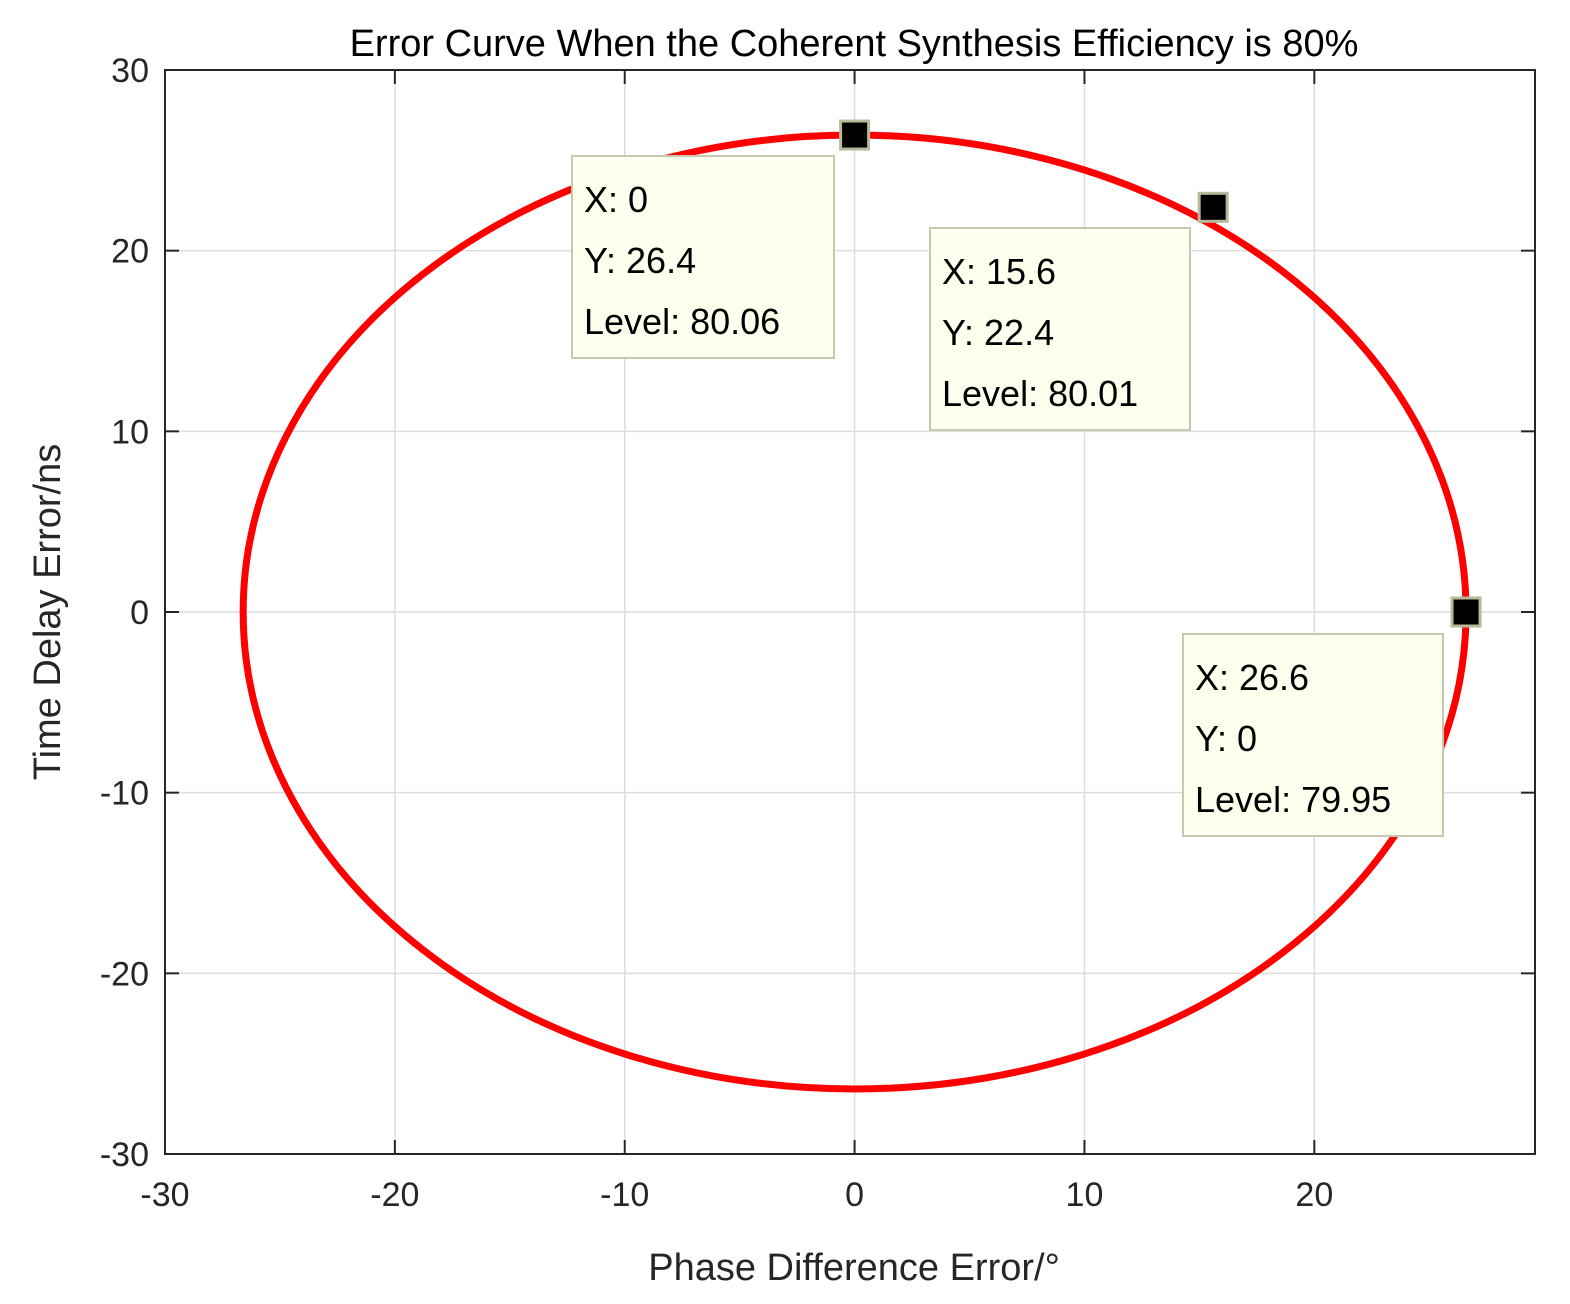 The width and height of the screenshot is (1570, 1304). I want to click on datatip-line: Level: 80.01, so click(1040, 393).